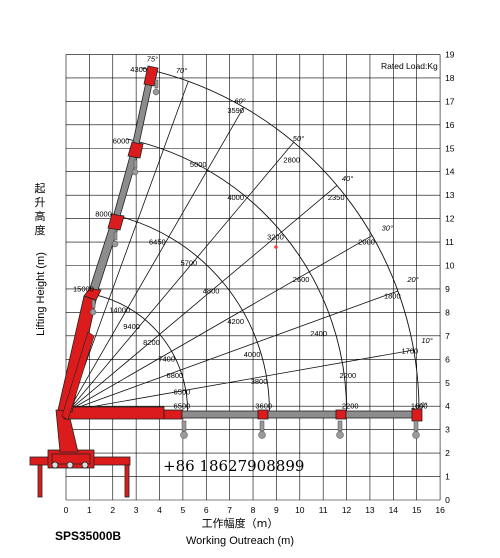  I want to click on rated-load-label: Rated Load:Kg, so click(409, 66).